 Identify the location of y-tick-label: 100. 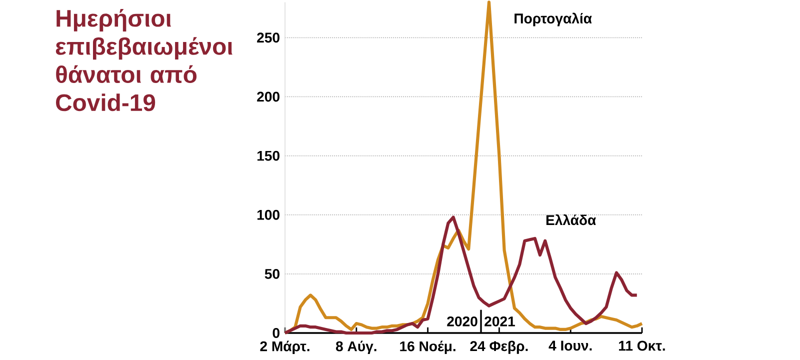
(268, 215).